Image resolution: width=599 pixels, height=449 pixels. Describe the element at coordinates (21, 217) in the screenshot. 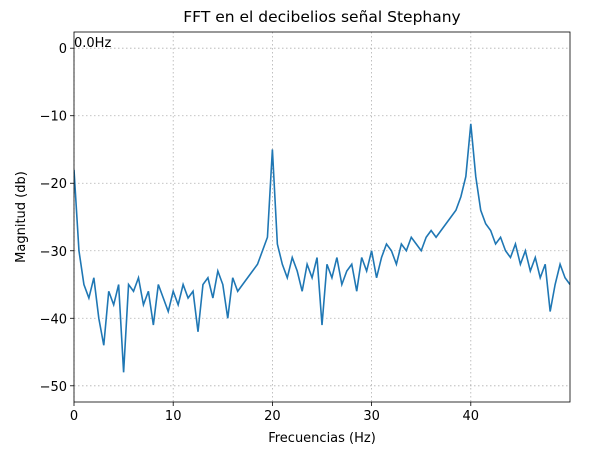

I see `y-axis-label: Magnitud (db)` at that location.